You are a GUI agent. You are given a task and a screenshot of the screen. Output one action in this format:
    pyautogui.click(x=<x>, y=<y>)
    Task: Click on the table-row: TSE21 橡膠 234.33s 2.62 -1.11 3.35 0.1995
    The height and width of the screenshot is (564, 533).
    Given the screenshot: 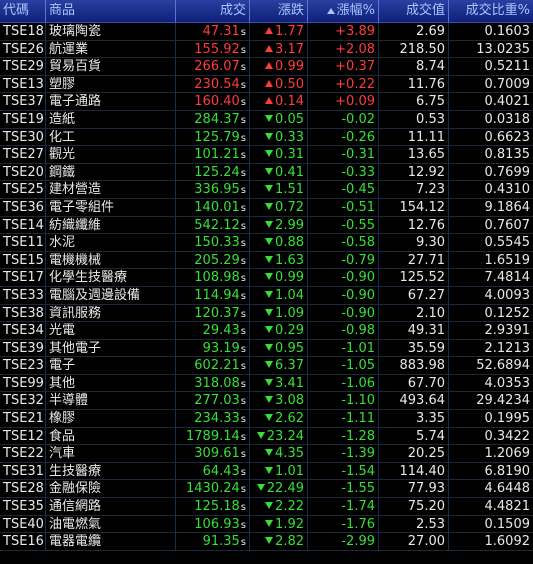 What is the action you would take?
    pyautogui.click(x=266, y=419)
    